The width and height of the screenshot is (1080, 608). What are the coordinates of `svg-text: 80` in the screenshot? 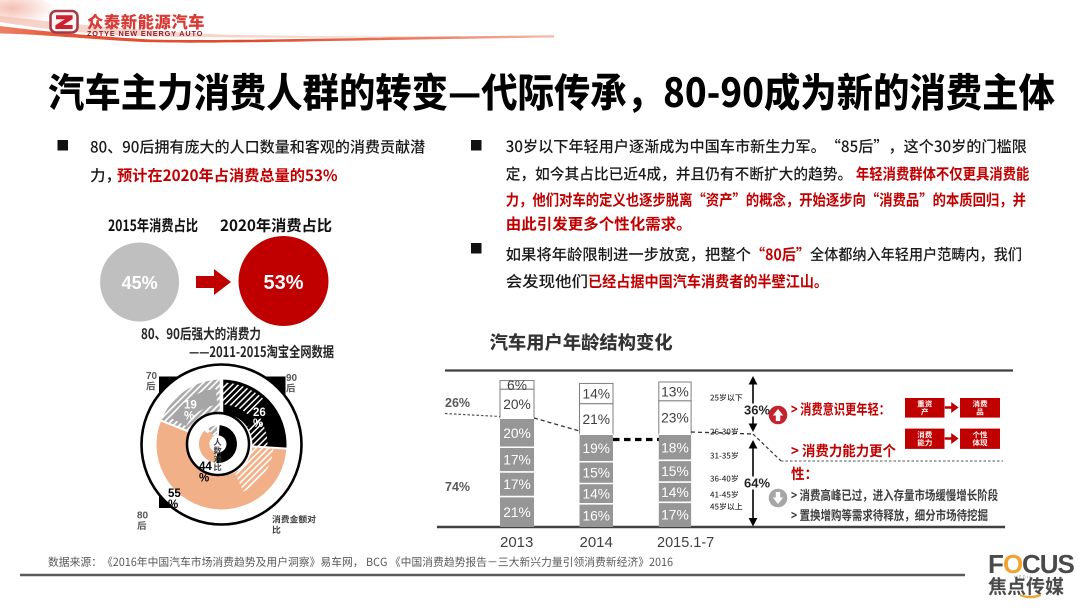 It's located at (143, 516).